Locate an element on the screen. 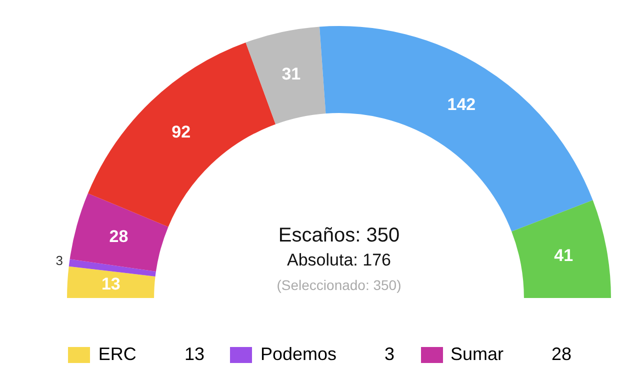  legend-label: ERC is located at coordinates (117, 354).